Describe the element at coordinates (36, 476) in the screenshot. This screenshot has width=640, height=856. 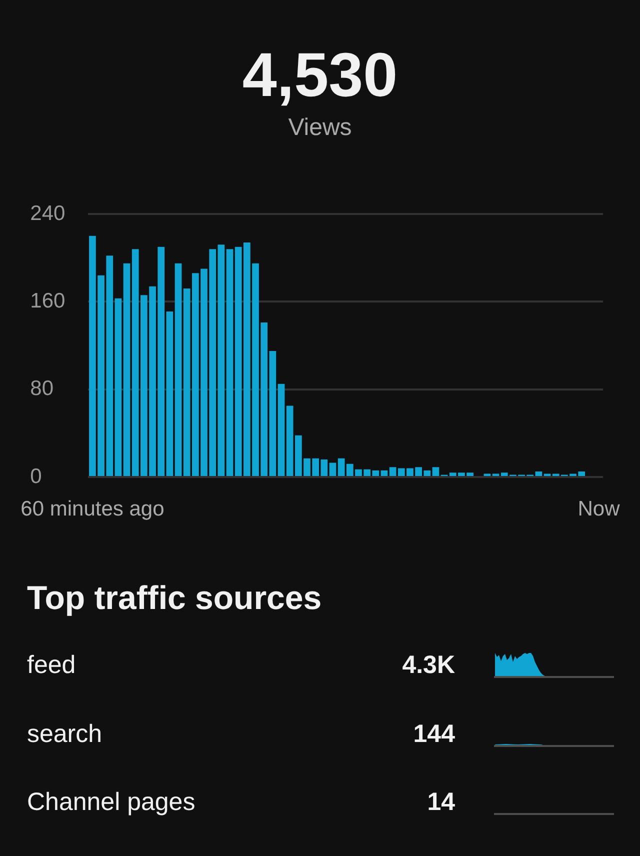
I see `y-tick-label: 0` at that location.